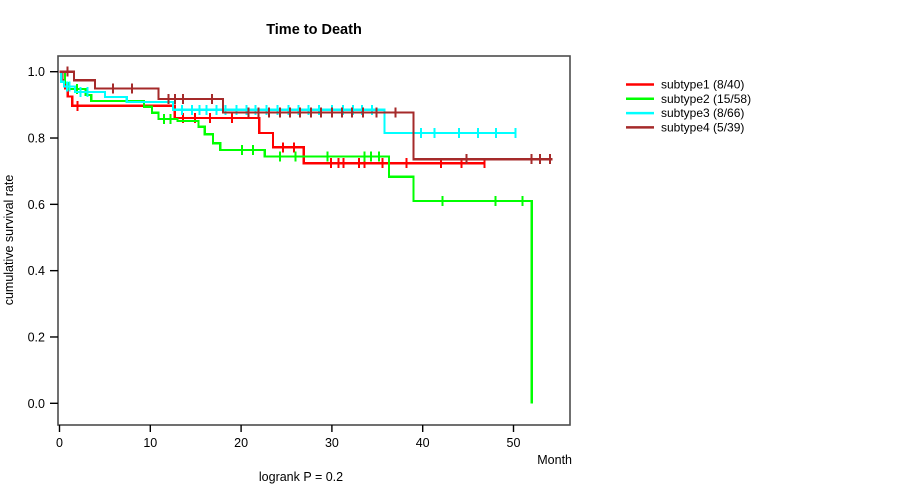  What do you see at coordinates (36, 271) in the screenshot?
I see `y-tick-label: 0.4` at bounding box center [36, 271].